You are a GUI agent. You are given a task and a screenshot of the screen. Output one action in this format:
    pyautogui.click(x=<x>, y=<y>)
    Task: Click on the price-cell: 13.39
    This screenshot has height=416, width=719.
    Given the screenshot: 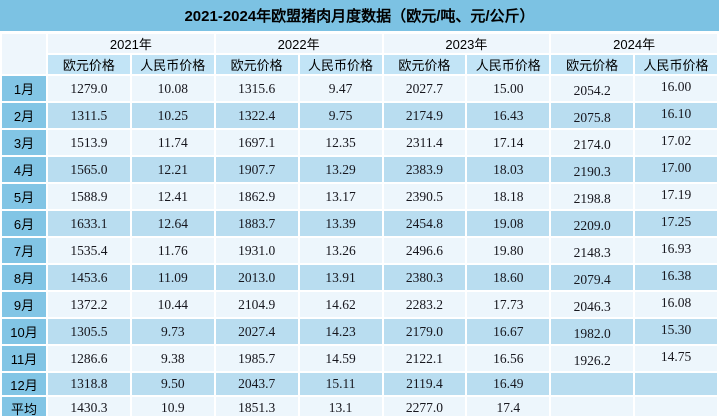 What is the action you would take?
    pyautogui.click(x=340, y=223)
    